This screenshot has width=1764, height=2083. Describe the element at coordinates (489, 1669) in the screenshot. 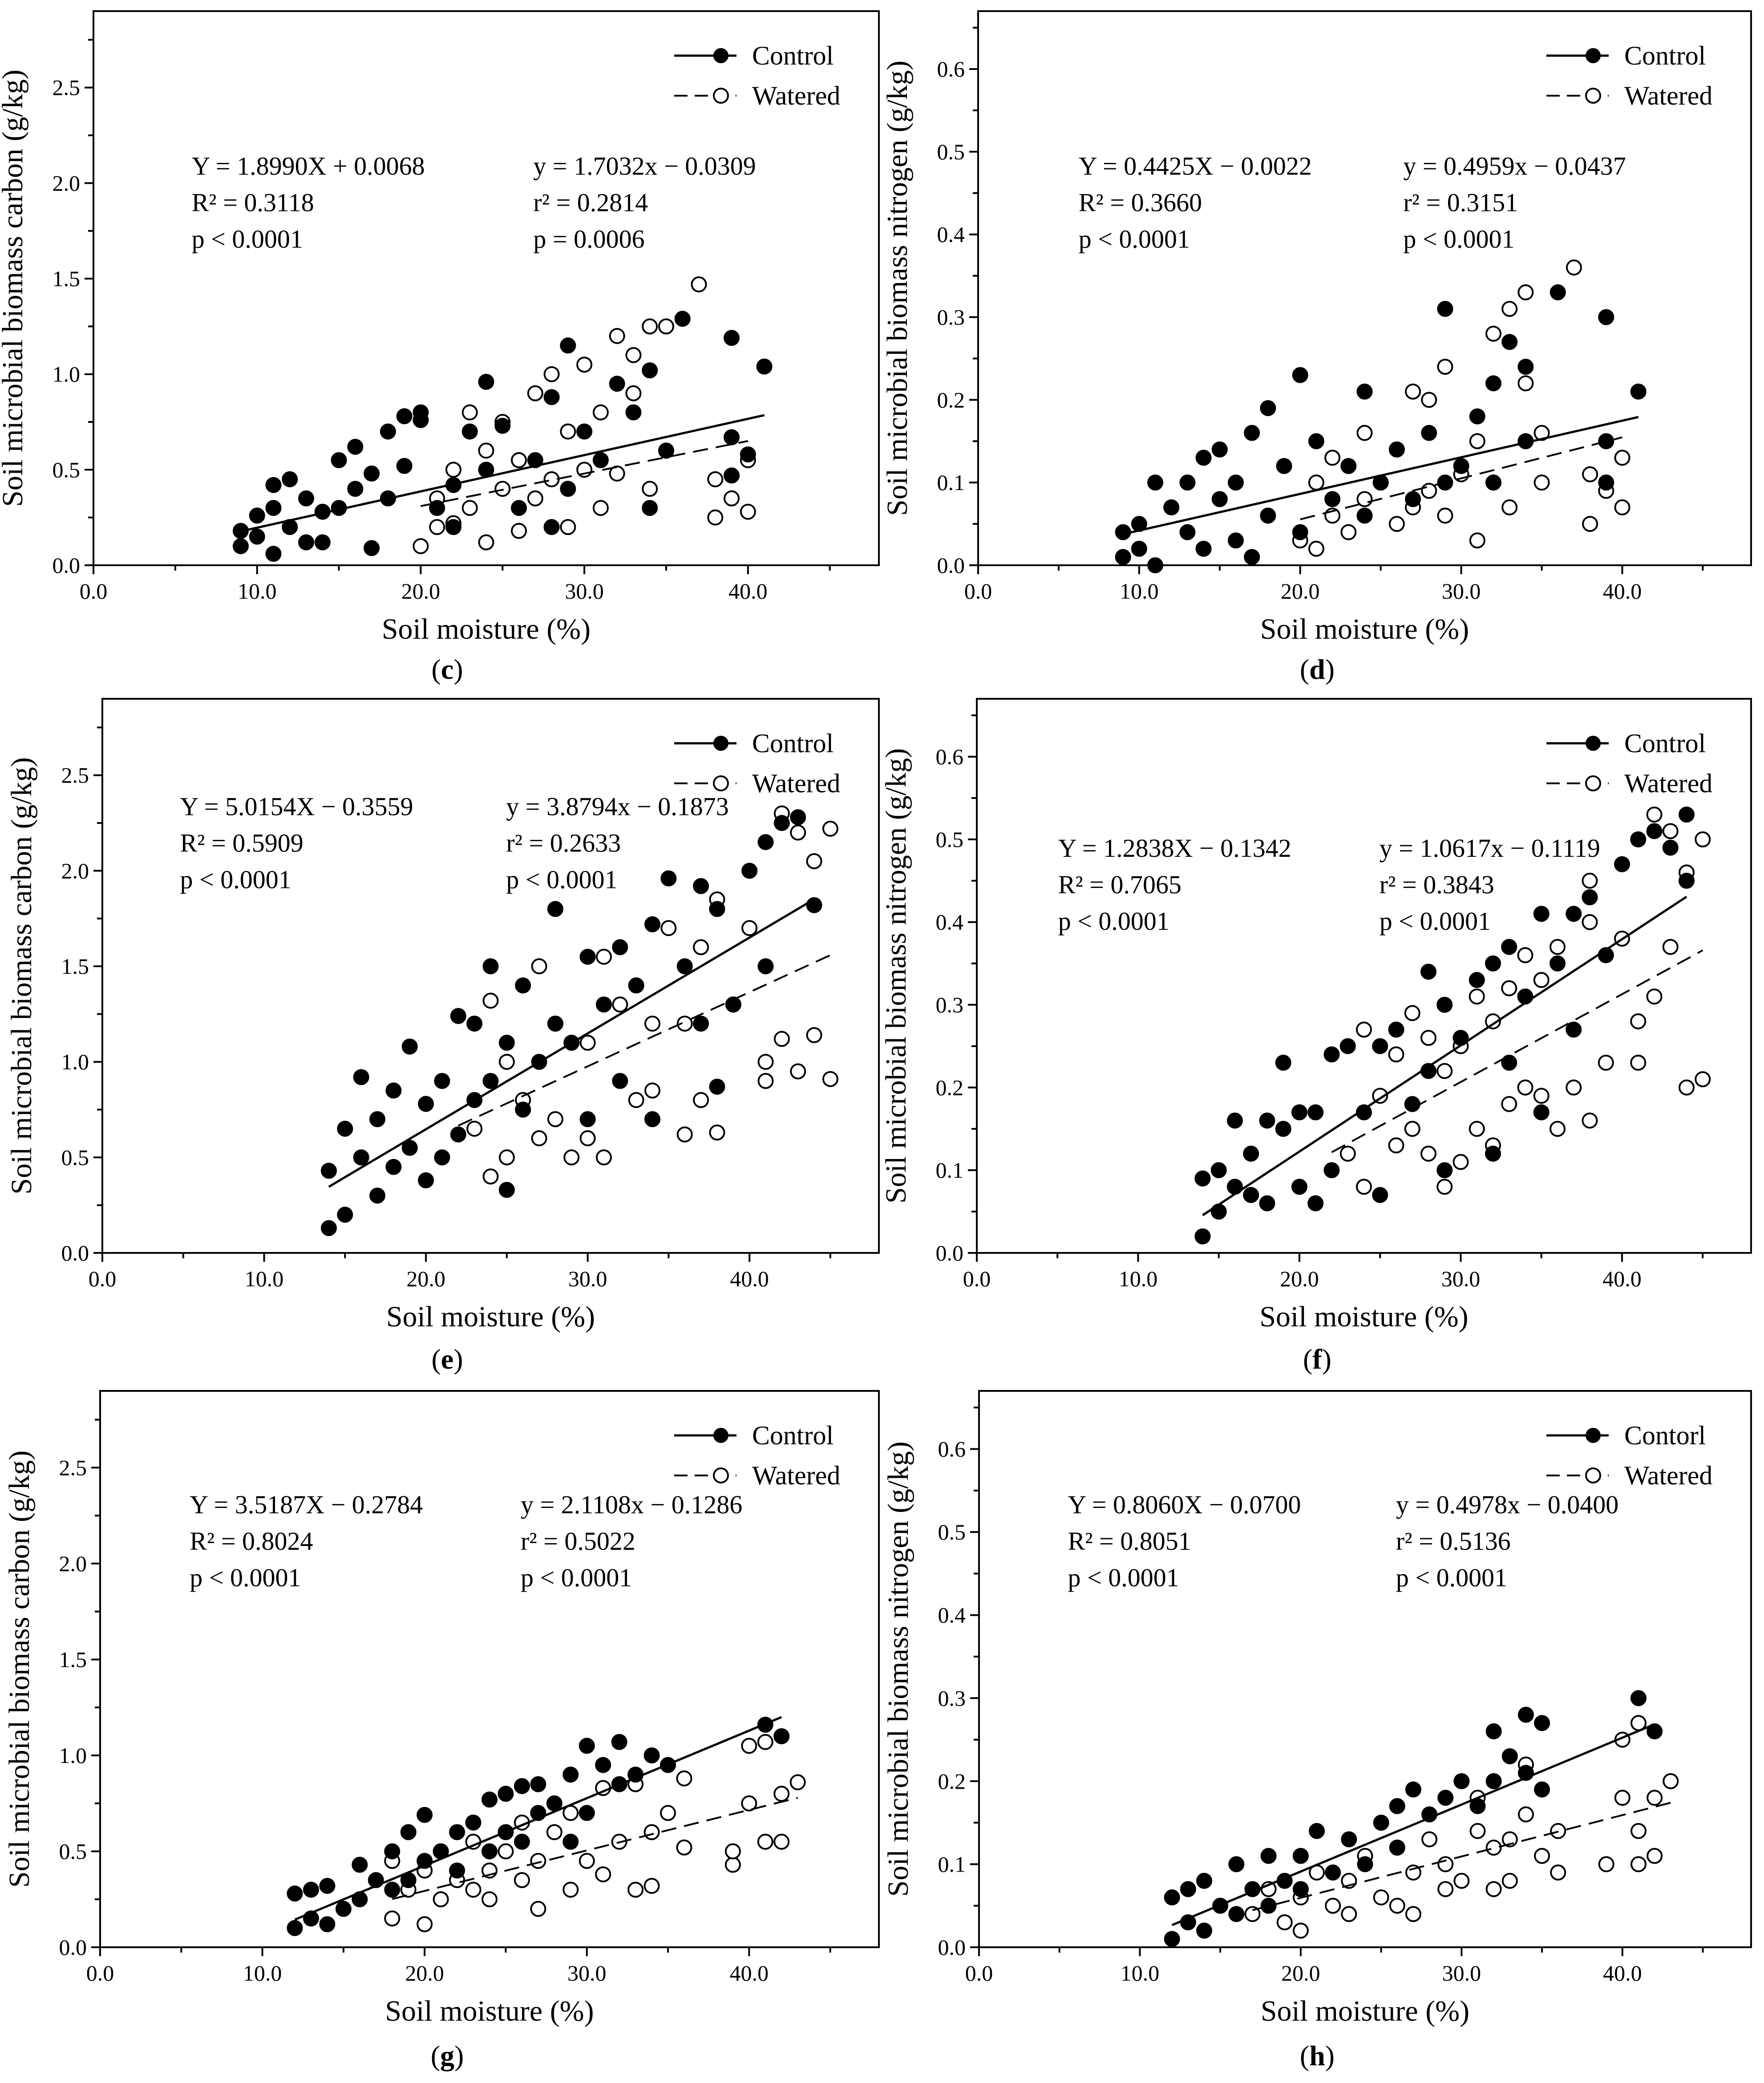

I see `plot-frame` at that location.